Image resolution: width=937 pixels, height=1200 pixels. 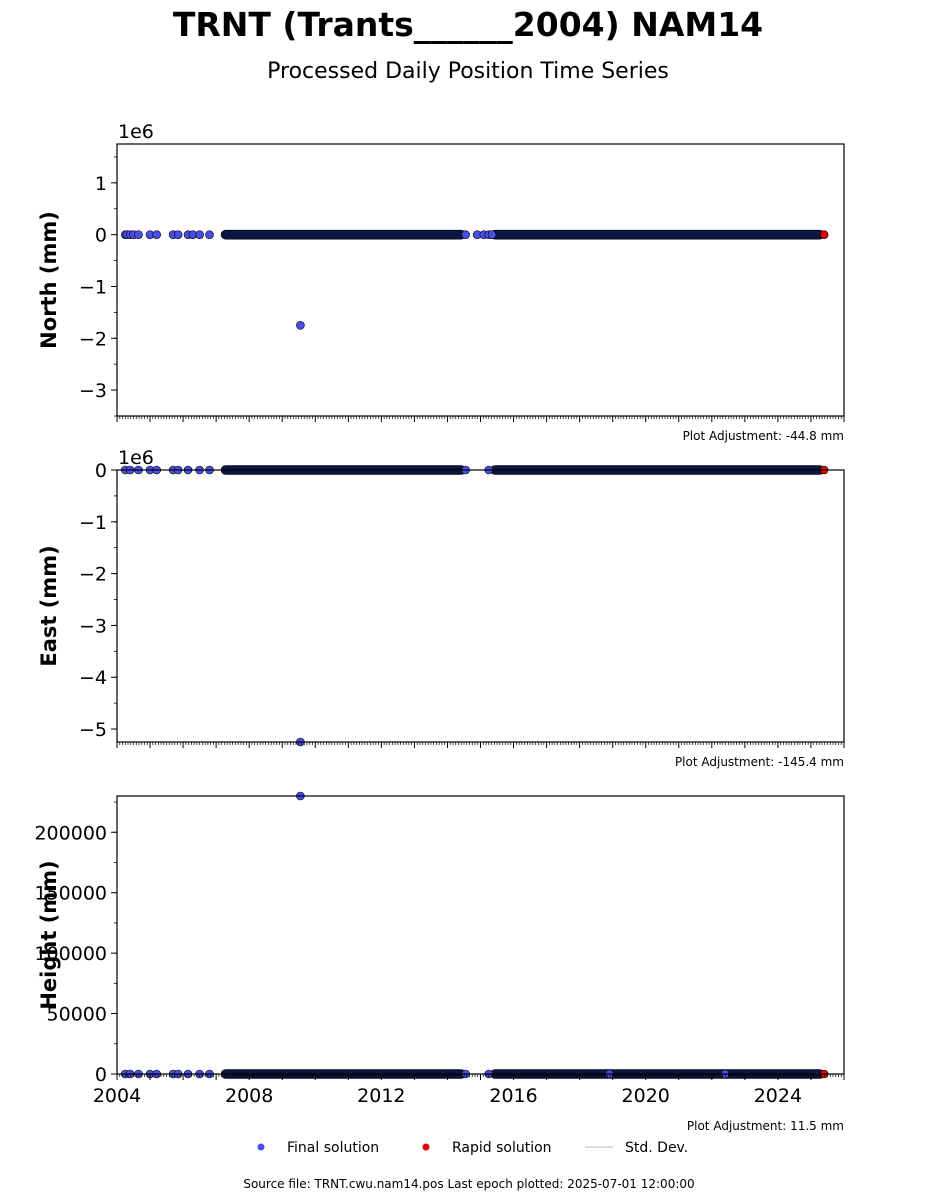 I want to click on y-tick-label: −5, so click(x=93, y=730).